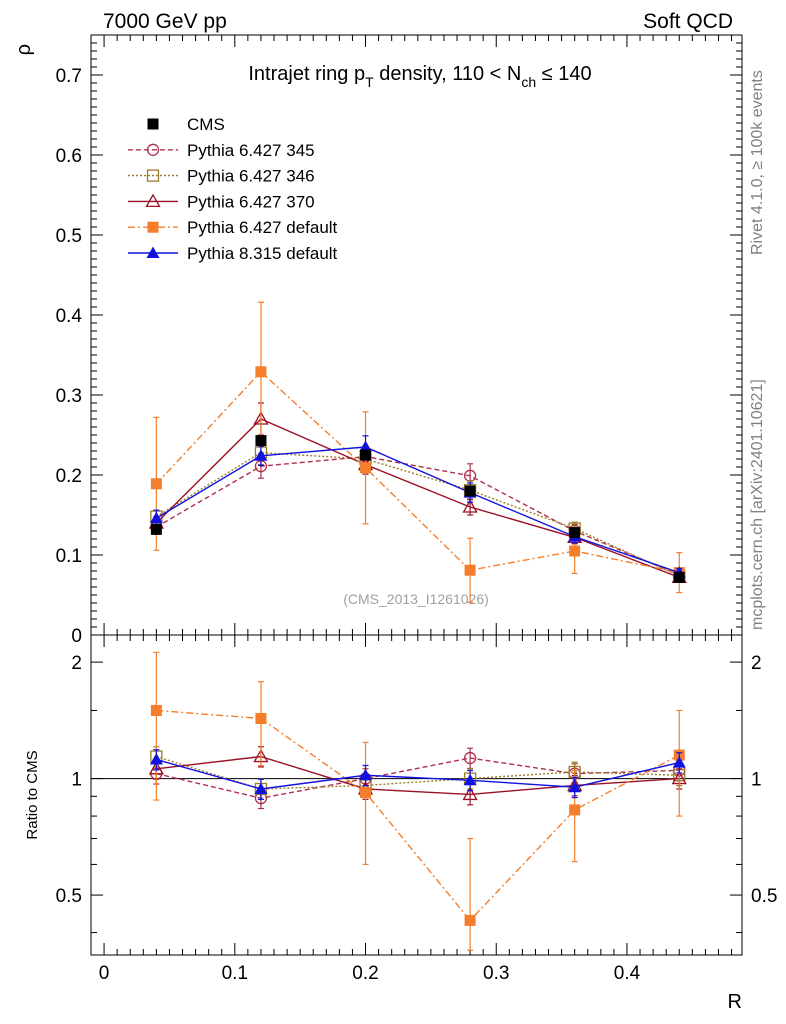  Describe the element at coordinates (69, 76) in the screenshot. I see `y-tick-label: 0.7` at that location.